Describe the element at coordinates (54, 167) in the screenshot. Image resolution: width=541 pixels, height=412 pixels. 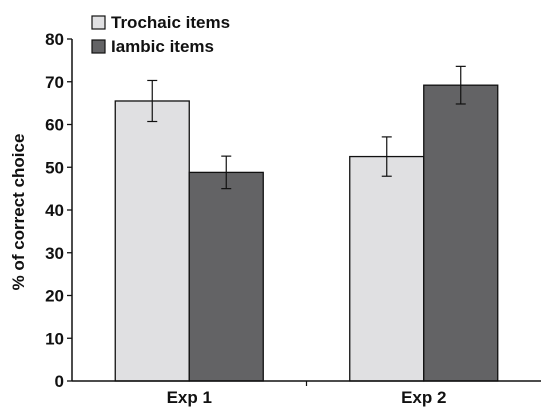
I see `y-tick-label-50: 50` at that location.